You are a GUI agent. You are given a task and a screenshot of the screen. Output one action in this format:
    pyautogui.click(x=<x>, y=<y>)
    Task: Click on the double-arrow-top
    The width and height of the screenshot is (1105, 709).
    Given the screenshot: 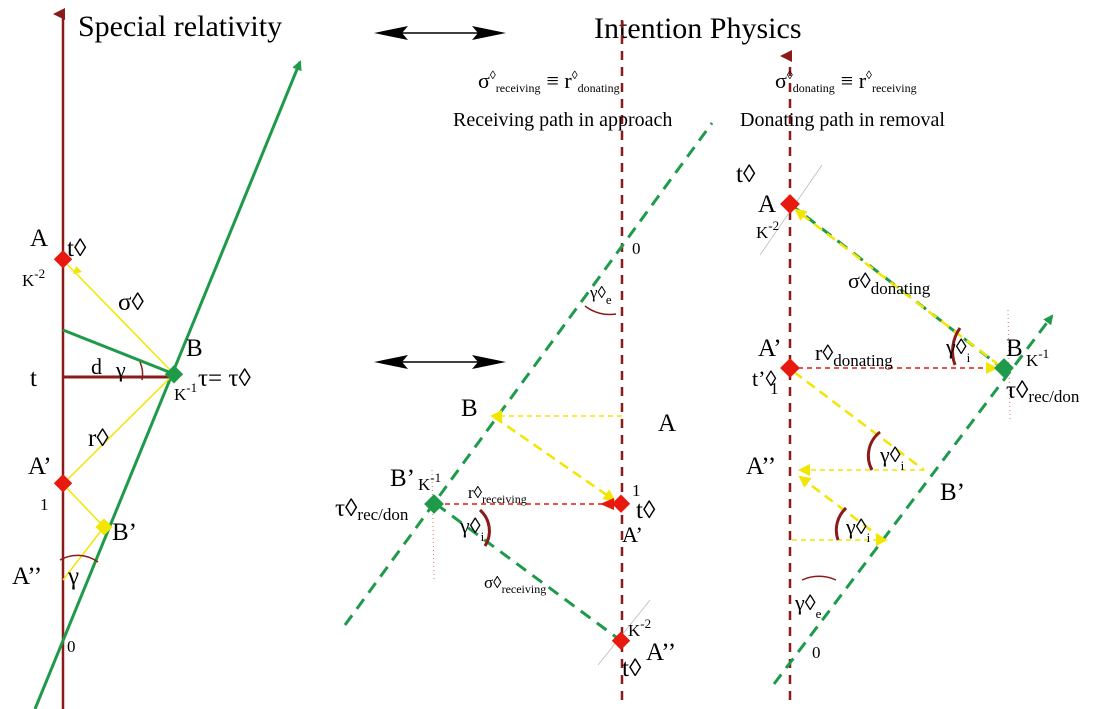 What is the action you would take?
    pyautogui.click(x=440, y=33)
    